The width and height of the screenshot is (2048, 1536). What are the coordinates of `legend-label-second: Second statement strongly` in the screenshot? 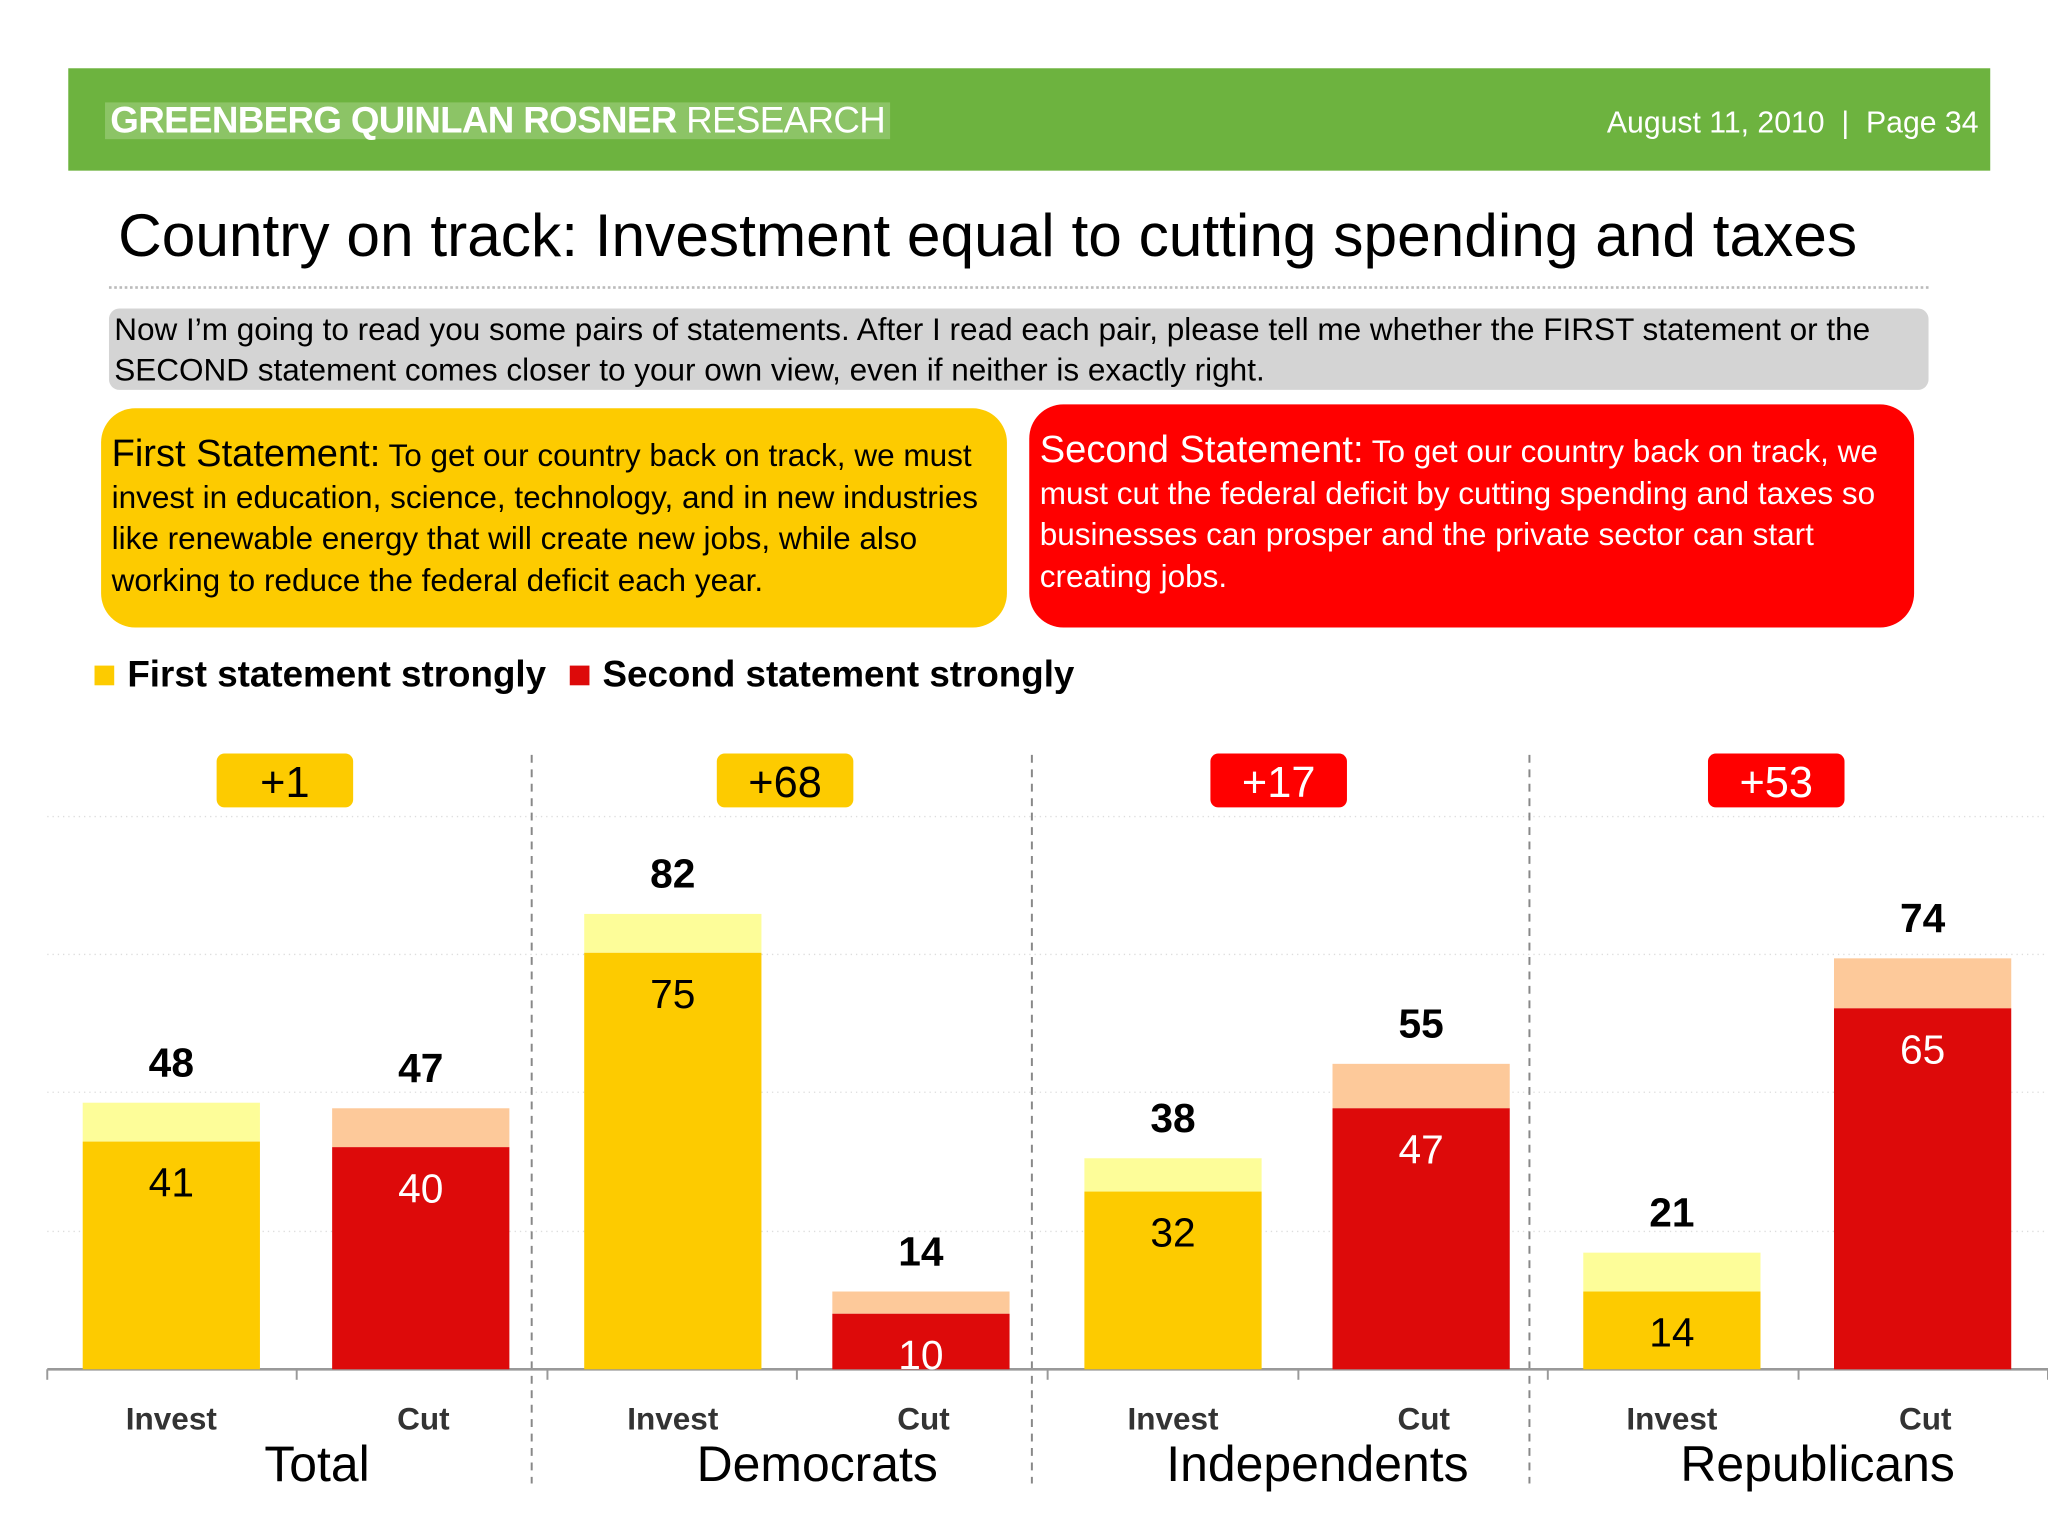 It's located at (838, 674).